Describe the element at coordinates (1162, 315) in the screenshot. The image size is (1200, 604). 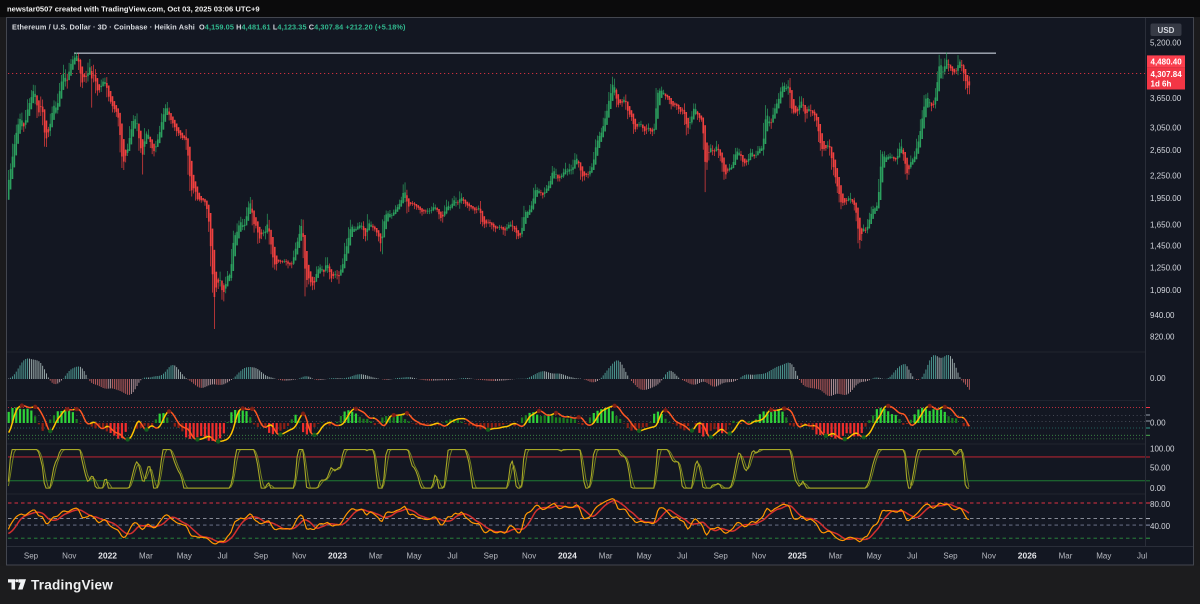
I see `svg-text: 940.00` at that location.